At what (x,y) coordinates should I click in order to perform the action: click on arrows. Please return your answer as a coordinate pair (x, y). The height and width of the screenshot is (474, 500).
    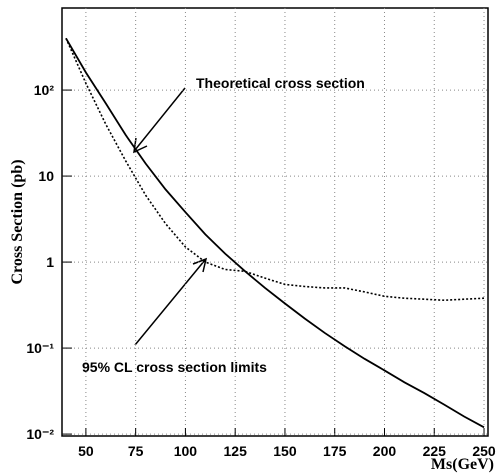
    Looking at the image, I should click on (170, 216).